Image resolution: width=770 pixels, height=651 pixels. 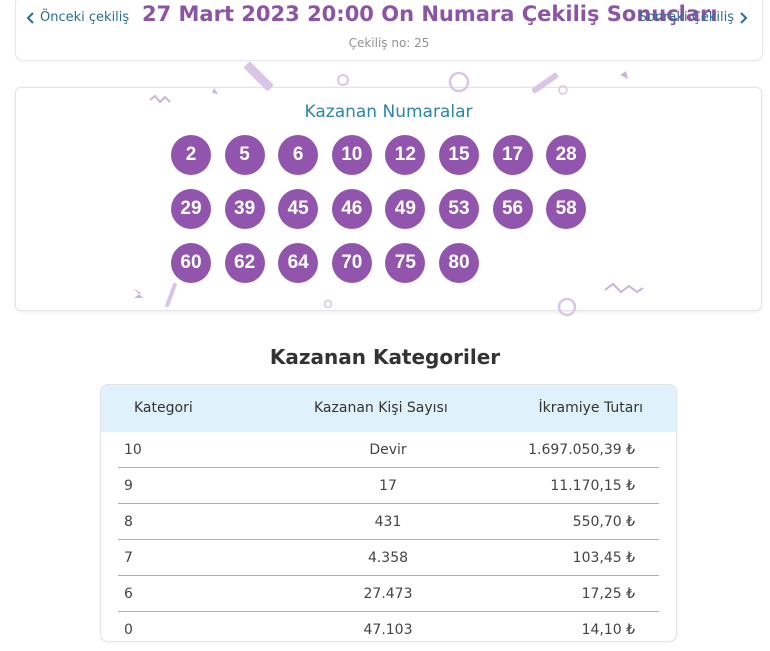 What do you see at coordinates (389, 43) in the screenshot?
I see `draw-number: Çekiliş no: 25` at bounding box center [389, 43].